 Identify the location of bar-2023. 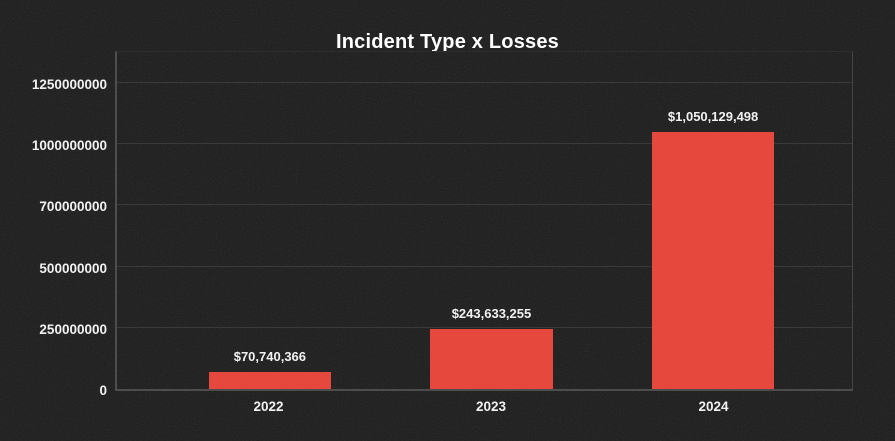
(491, 359).